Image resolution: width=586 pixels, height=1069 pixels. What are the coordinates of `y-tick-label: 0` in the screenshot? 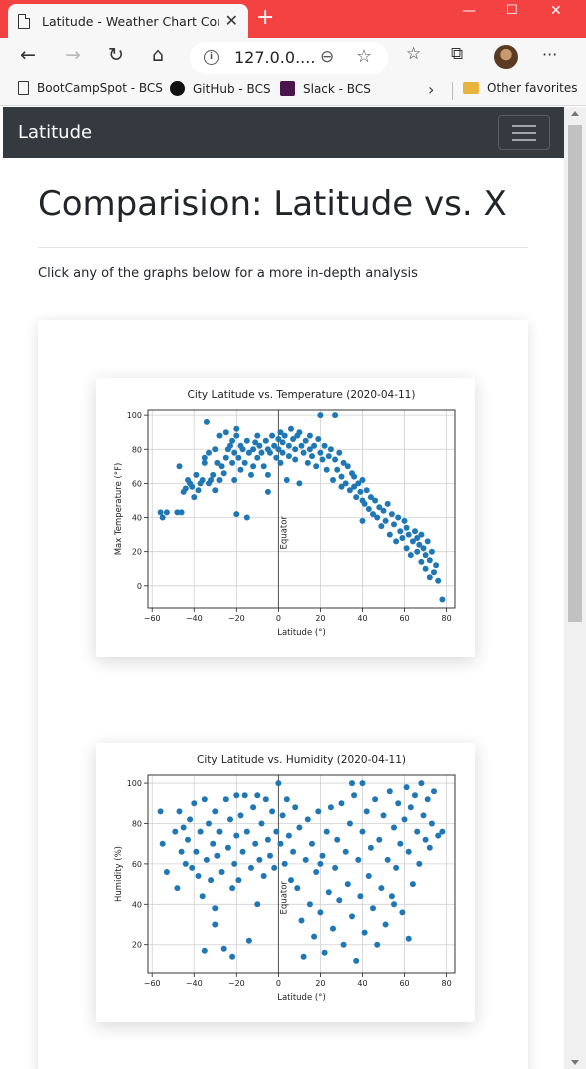 It's located at (139, 586).